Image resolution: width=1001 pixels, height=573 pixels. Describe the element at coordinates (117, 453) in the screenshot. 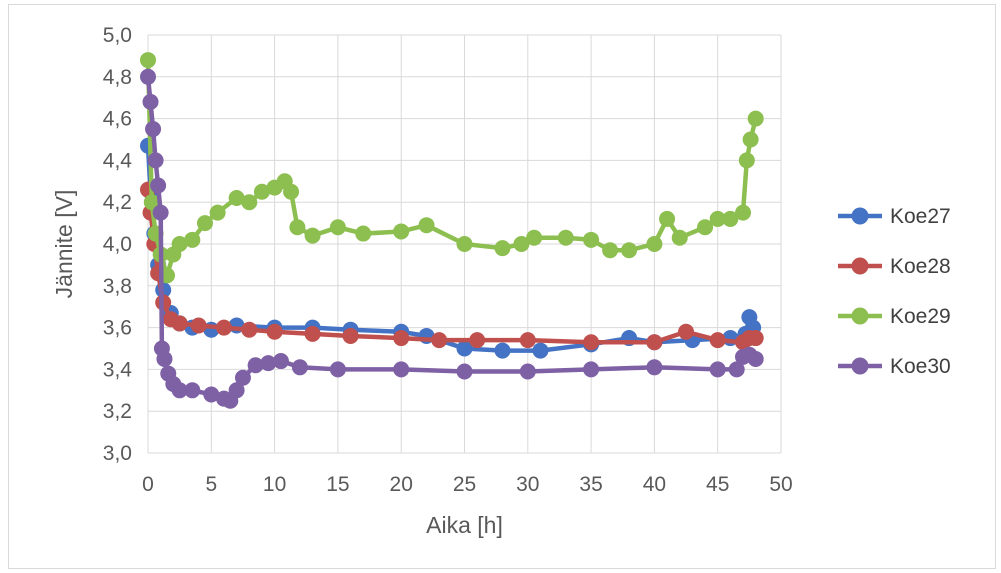

I see `y-tick-label: 3,0` at that location.